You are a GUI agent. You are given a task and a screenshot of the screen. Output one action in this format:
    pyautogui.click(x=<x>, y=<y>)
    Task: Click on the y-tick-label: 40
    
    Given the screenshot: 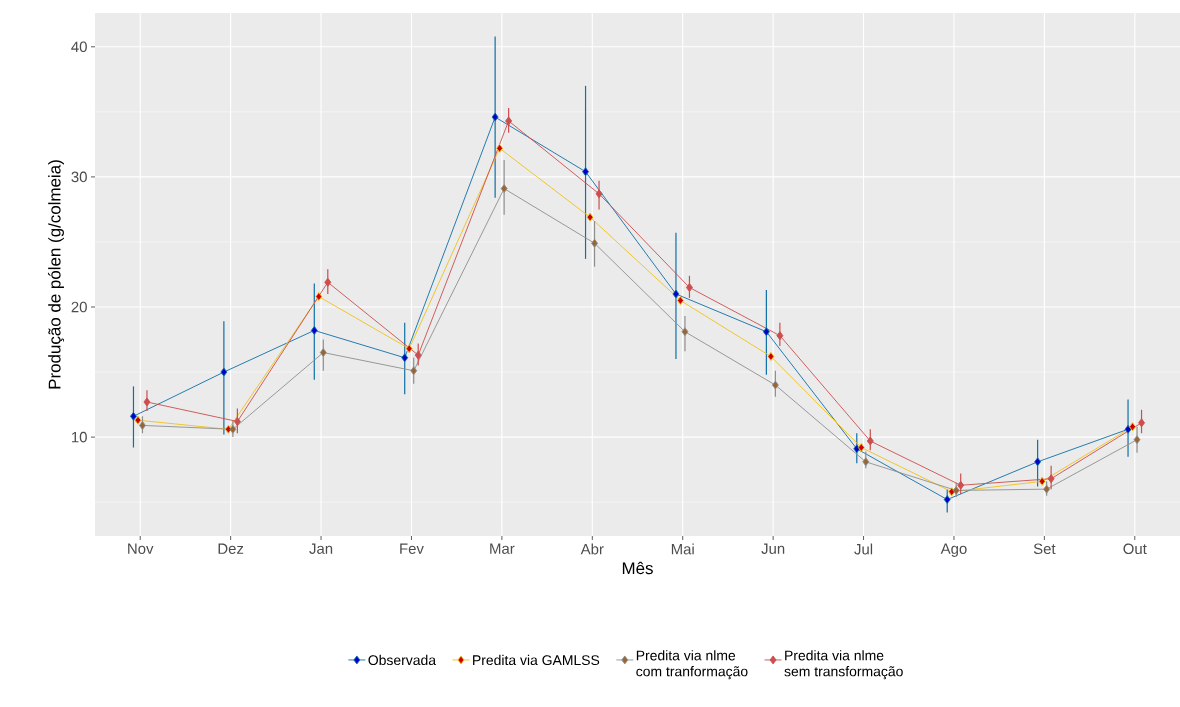 What is the action you would take?
    pyautogui.click(x=79, y=47)
    